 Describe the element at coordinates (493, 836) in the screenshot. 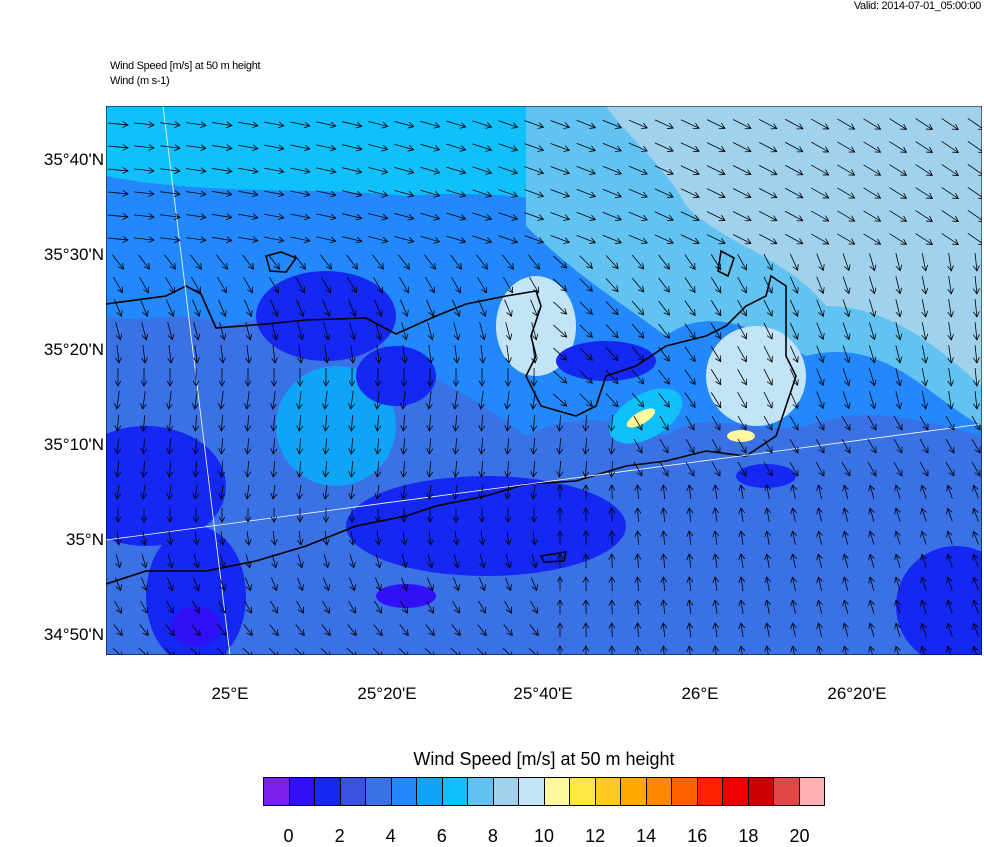

I see `colorbar-label: 8` at that location.